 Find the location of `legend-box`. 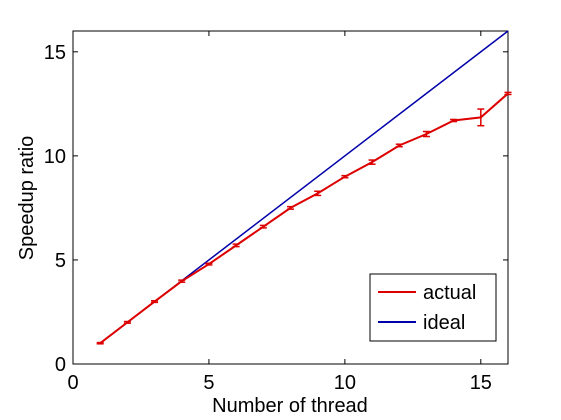

legend-box is located at coordinates (433, 307).